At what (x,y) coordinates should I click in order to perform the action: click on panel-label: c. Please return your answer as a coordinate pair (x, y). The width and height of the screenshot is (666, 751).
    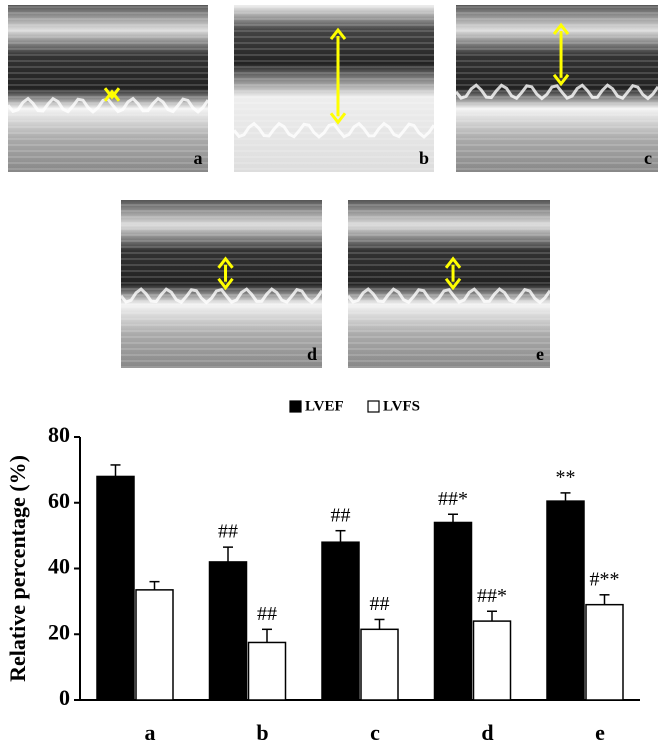
    Looking at the image, I should click on (648, 158).